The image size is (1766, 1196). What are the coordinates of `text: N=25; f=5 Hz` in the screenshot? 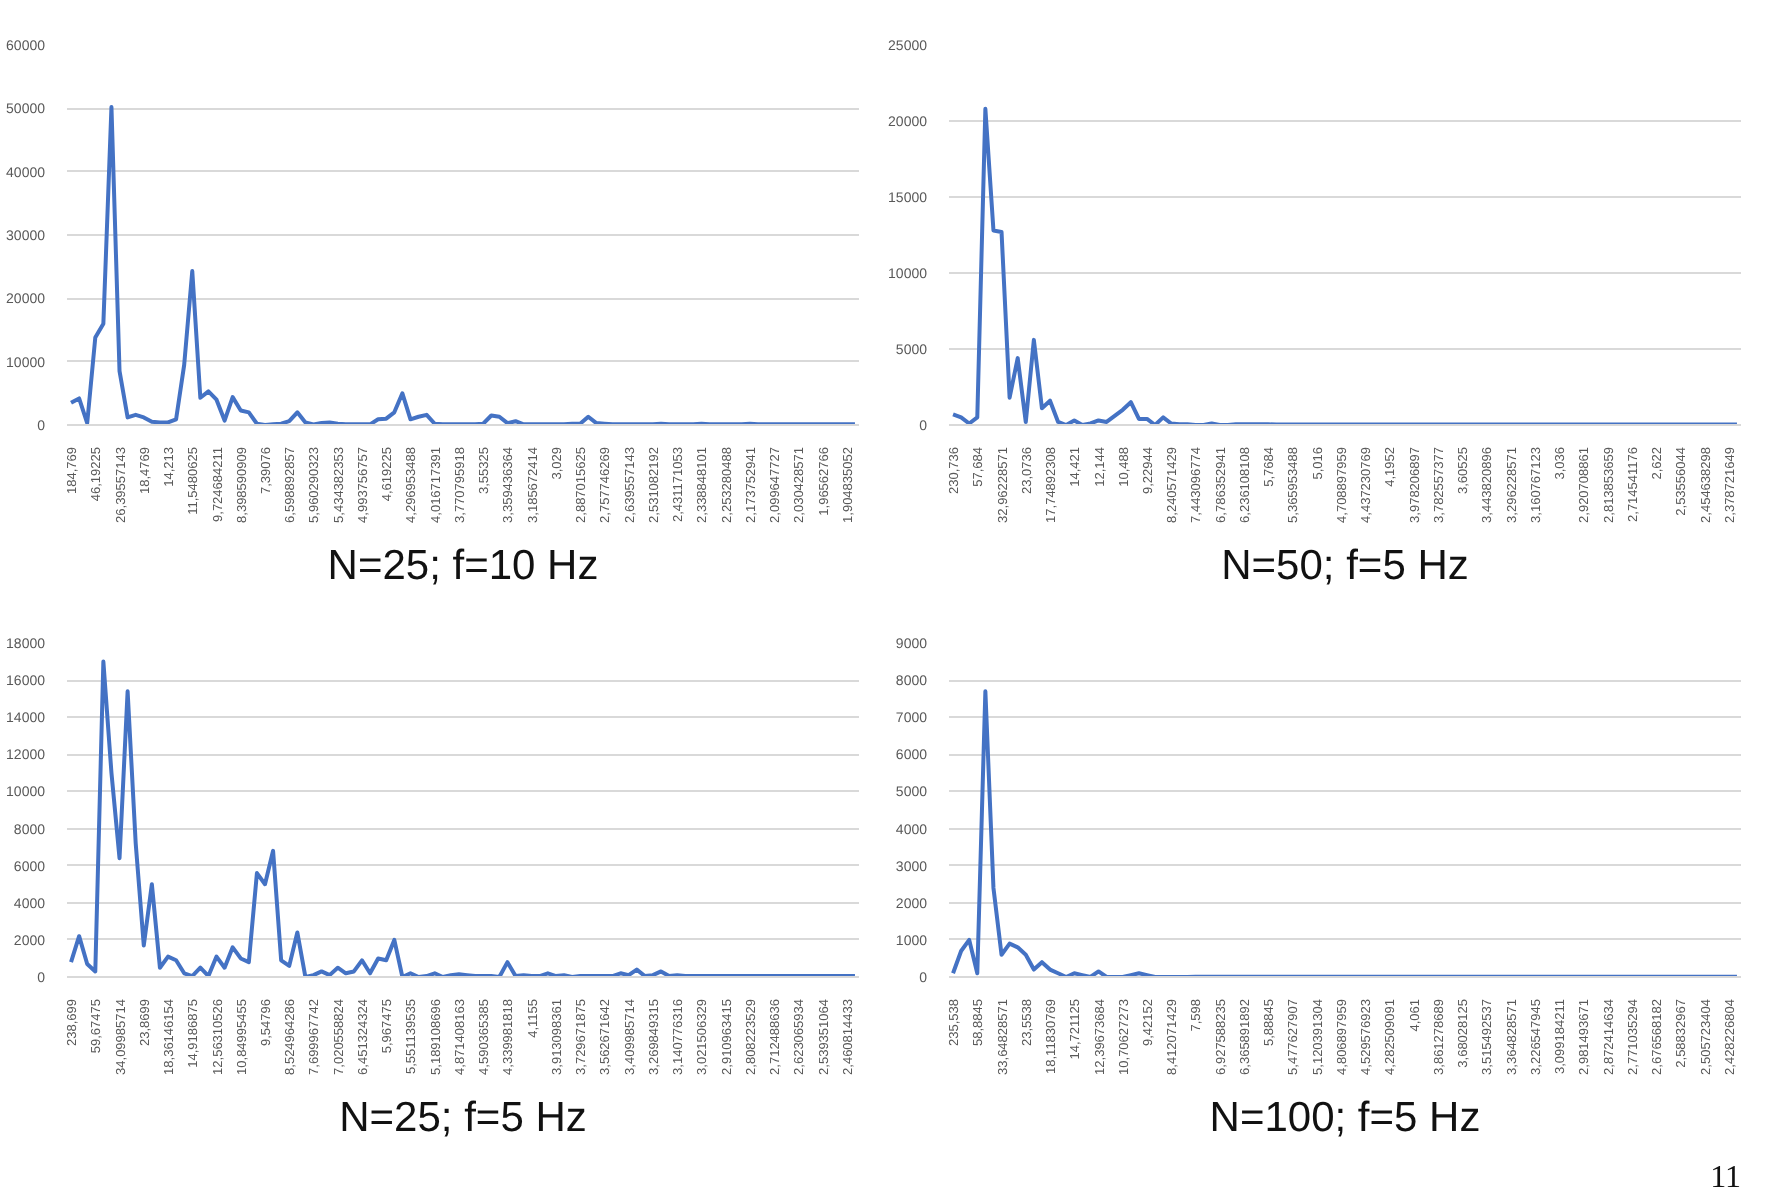 It's located at (463, 1118).